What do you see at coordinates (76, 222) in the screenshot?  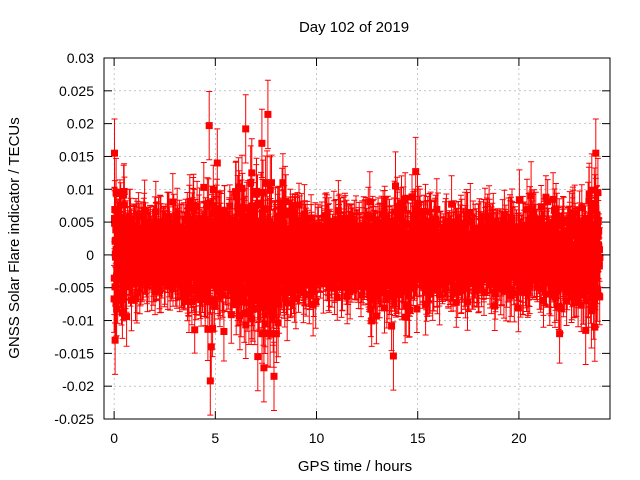 I see `y-tick-label: 0.005` at bounding box center [76, 222].